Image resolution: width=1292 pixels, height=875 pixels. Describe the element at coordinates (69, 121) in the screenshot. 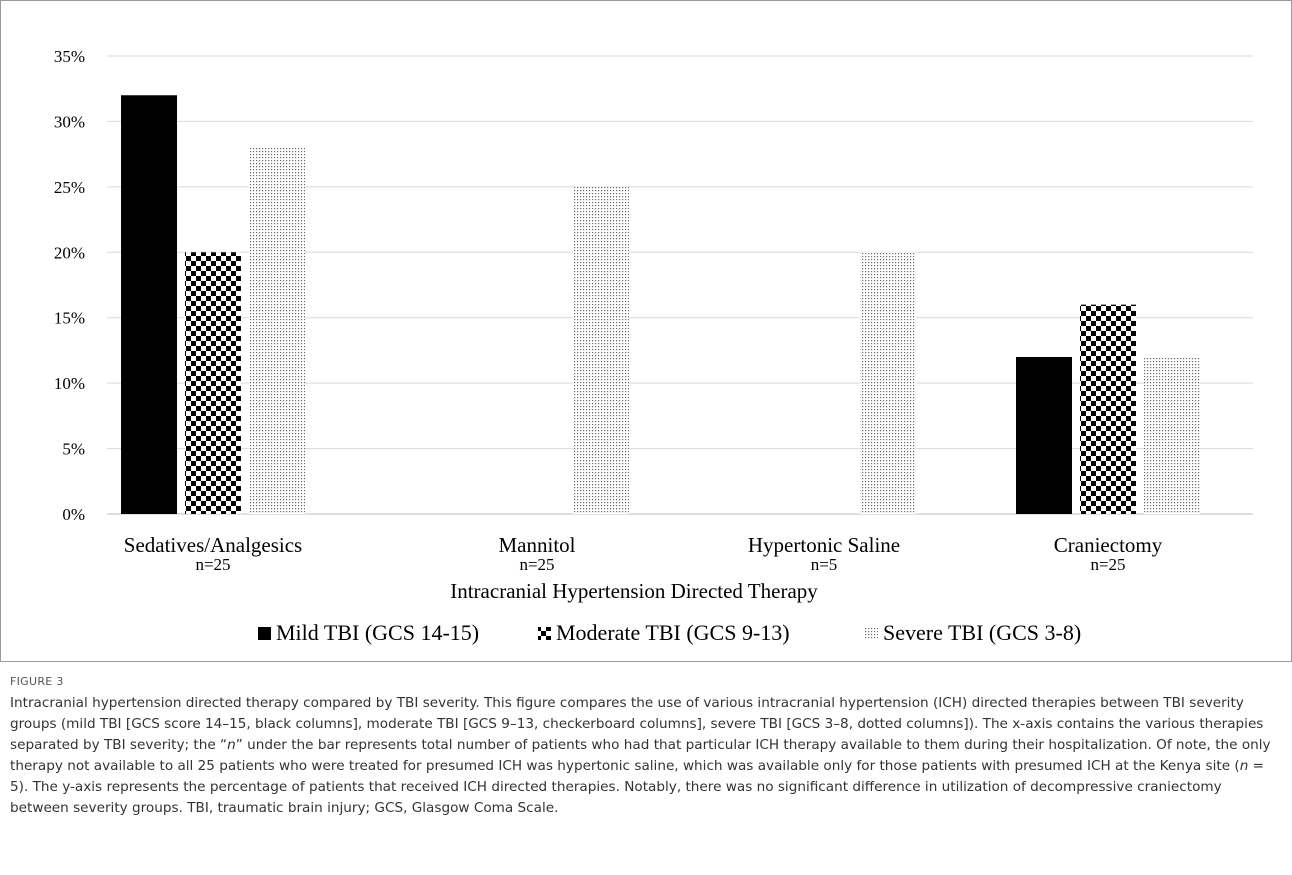

I see `y-tick-label: 30%` at that location.